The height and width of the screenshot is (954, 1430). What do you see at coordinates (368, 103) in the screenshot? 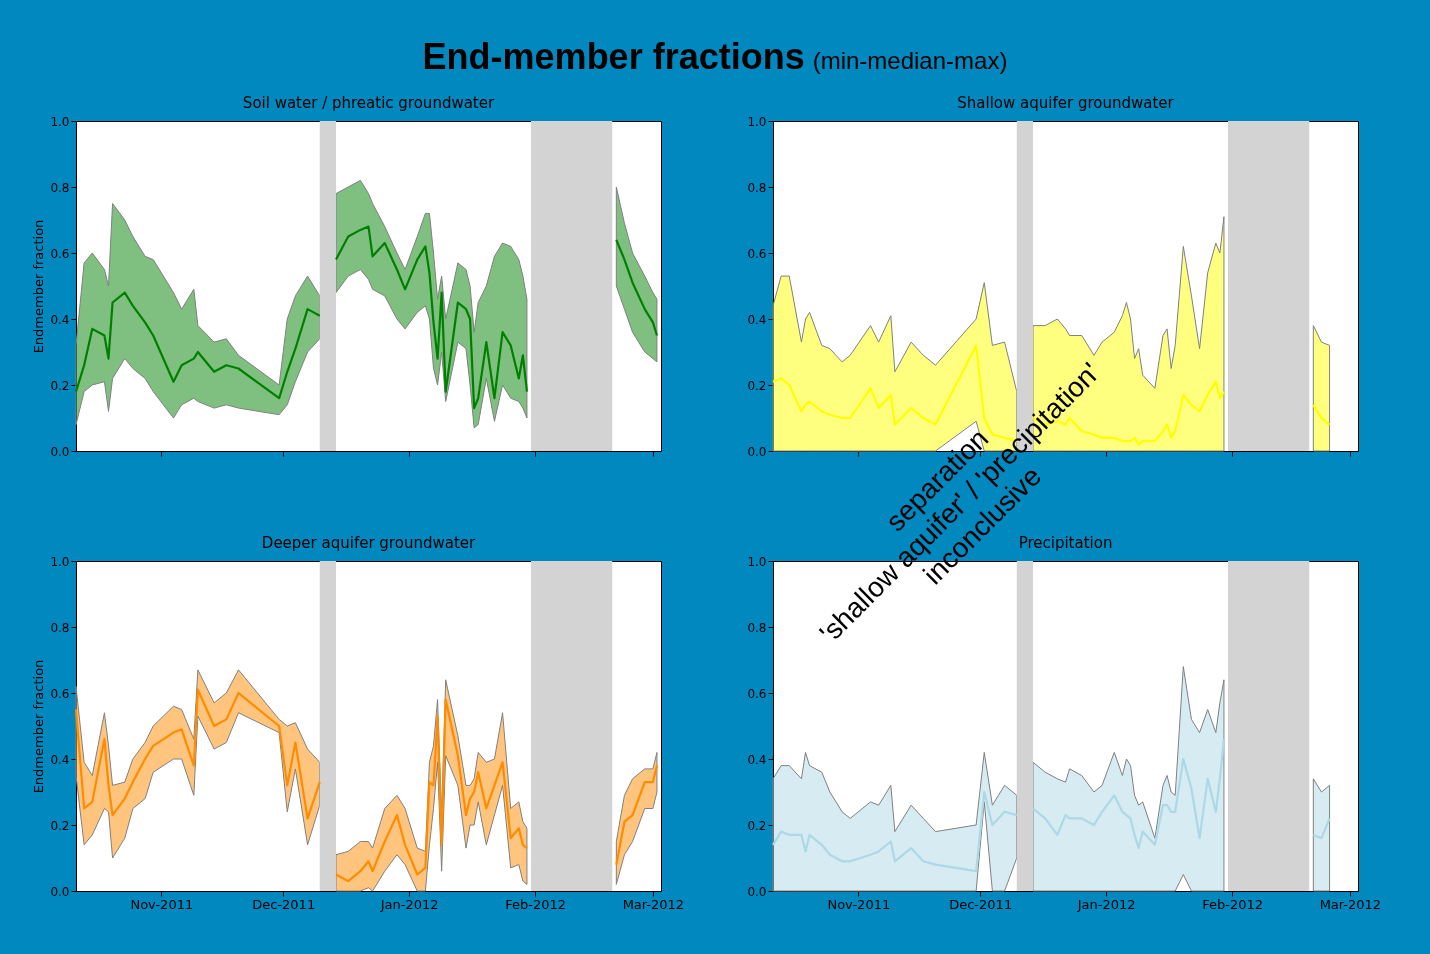
I see `chart-title: Soil water / phreatic groundwater` at bounding box center [368, 103].